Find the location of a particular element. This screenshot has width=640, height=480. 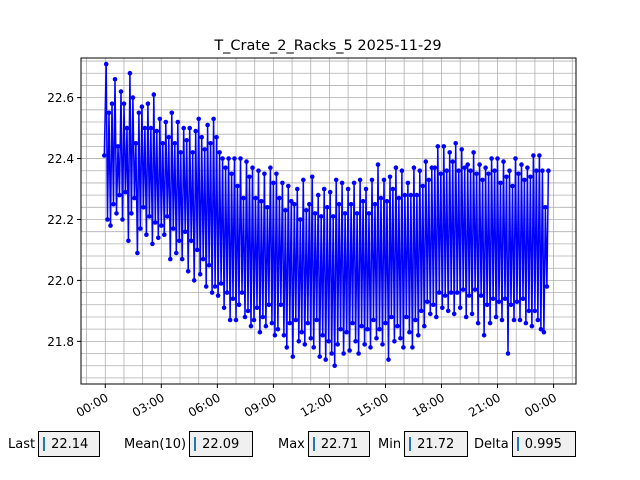

stat-delta-field: 0.995 is located at coordinates (543, 444).